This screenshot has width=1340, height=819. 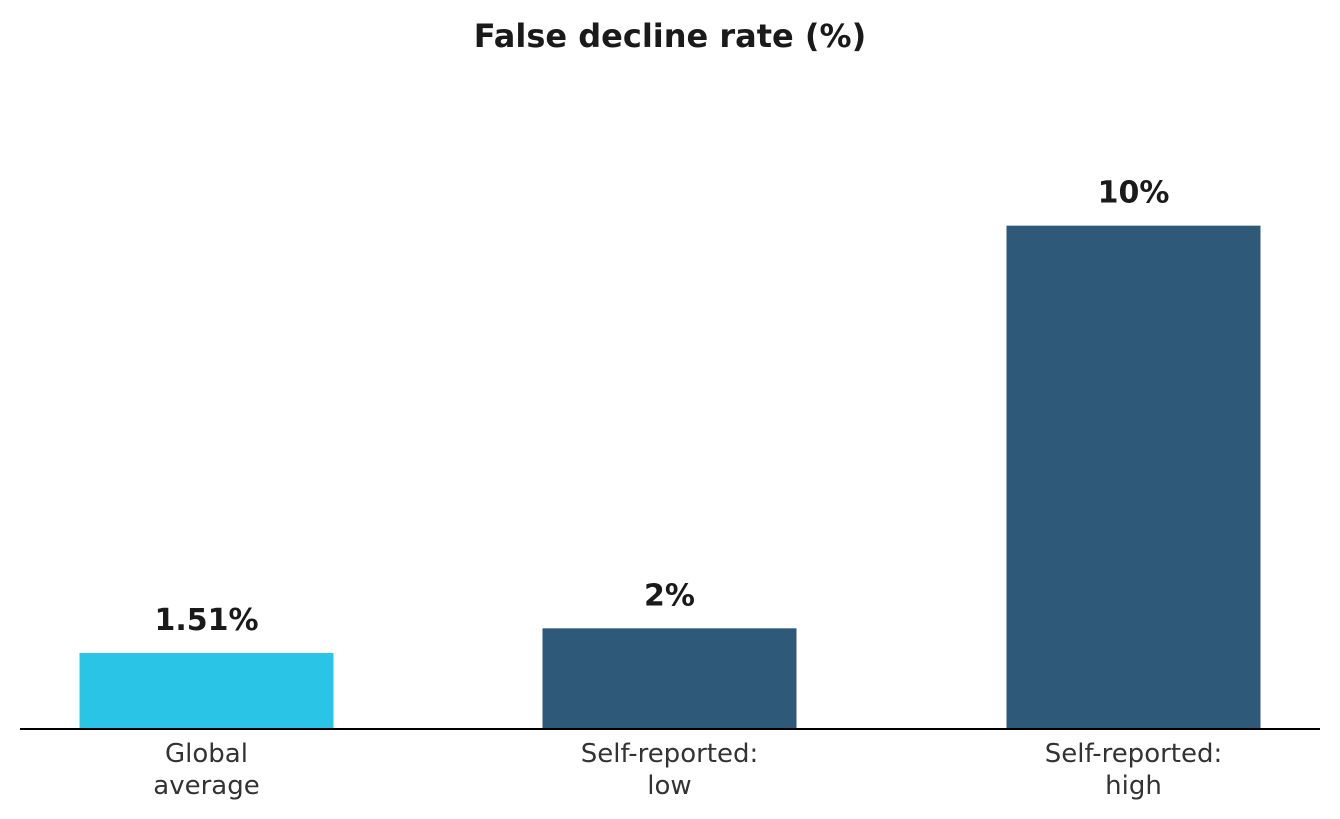 I want to click on tick-label-2-line-1: high, so click(x=1133, y=786).